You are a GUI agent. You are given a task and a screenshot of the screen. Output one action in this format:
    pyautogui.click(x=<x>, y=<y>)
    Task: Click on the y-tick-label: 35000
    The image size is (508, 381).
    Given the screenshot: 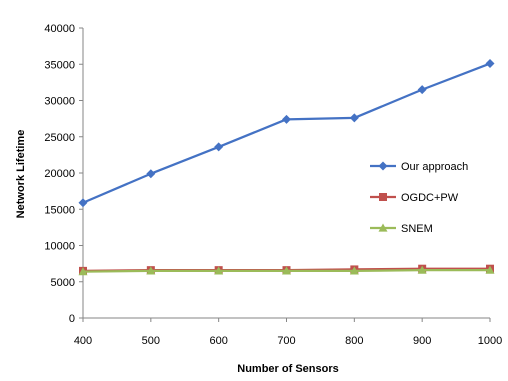 What is the action you would take?
    pyautogui.click(x=59, y=65)
    